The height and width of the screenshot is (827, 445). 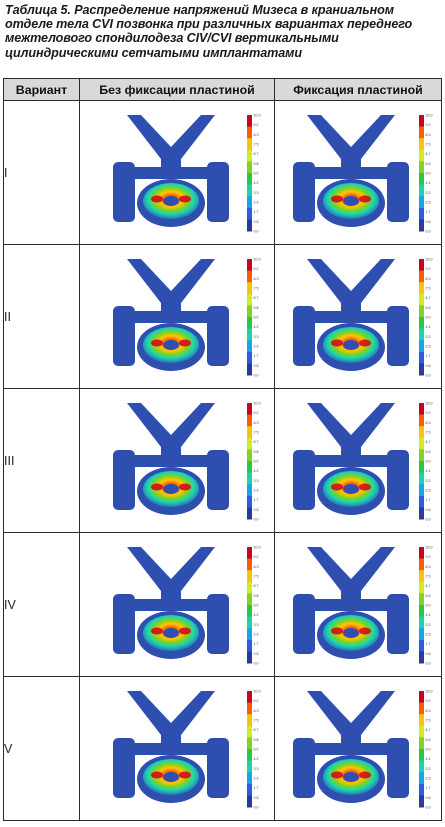 I want to click on fem-image-no-plate: 10.0 9.2 8.3 7.5 6.7 5.8 5.0 4.2 3.3 2.5 1.7 0.8 0.0, so click(x=177, y=172).